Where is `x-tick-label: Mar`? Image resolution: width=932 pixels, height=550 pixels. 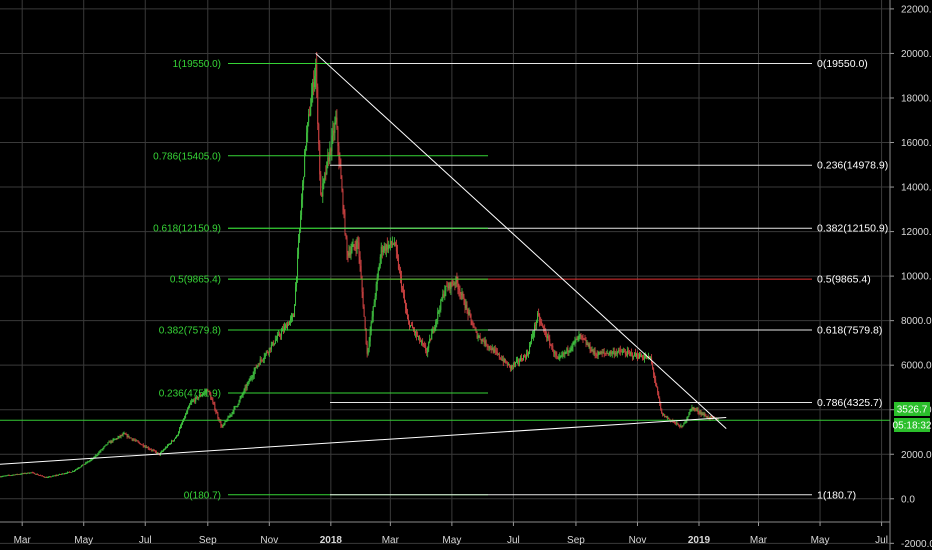 x-tick-label: Mar is located at coordinates (391, 540).